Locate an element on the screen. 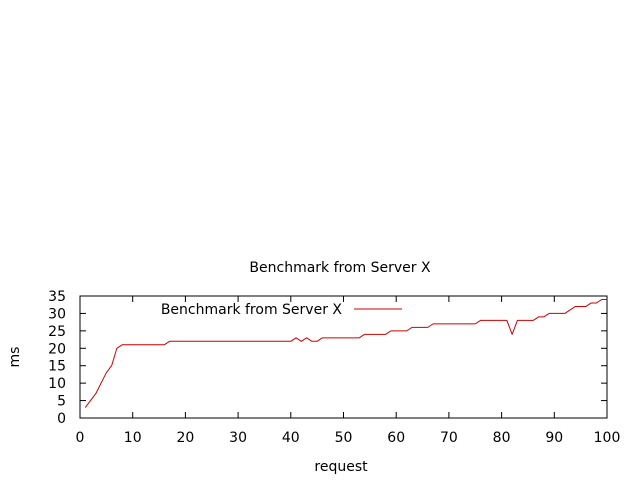  y-tick-label: 35 is located at coordinates (57, 297).